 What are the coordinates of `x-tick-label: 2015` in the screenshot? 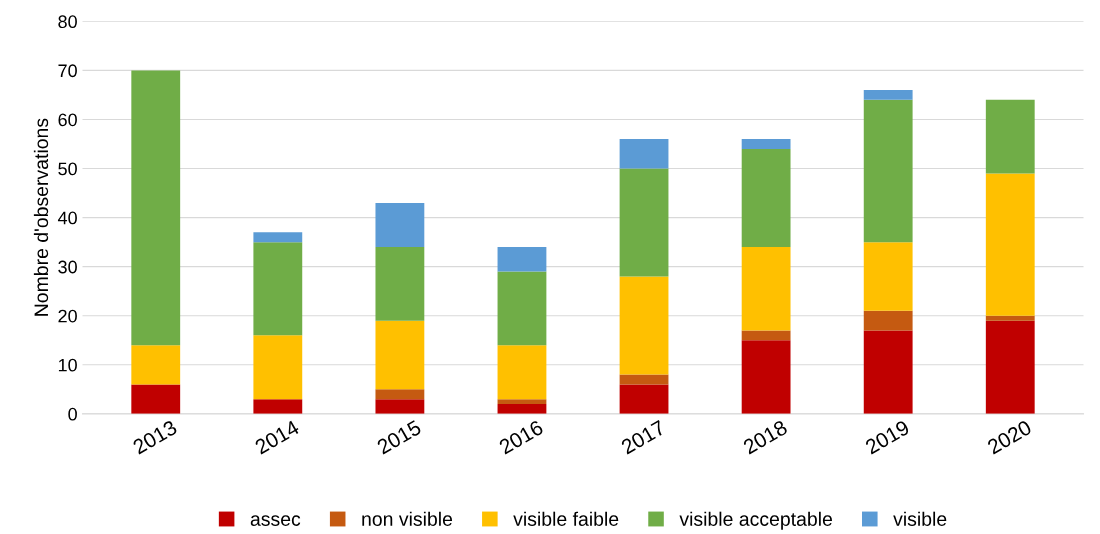 It's located at (399, 437).